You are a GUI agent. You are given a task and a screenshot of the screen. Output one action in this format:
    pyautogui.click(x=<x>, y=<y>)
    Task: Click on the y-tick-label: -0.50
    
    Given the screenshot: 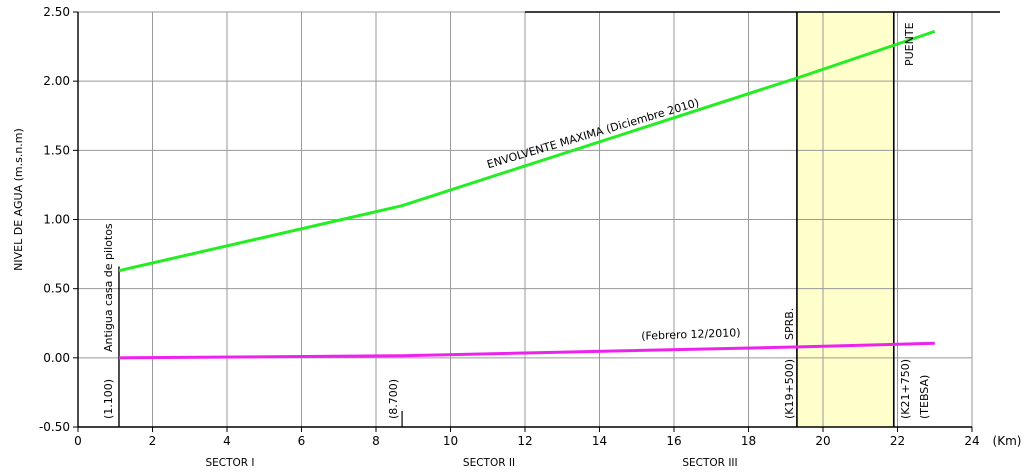 What is the action you would take?
    pyautogui.click(x=54, y=427)
    